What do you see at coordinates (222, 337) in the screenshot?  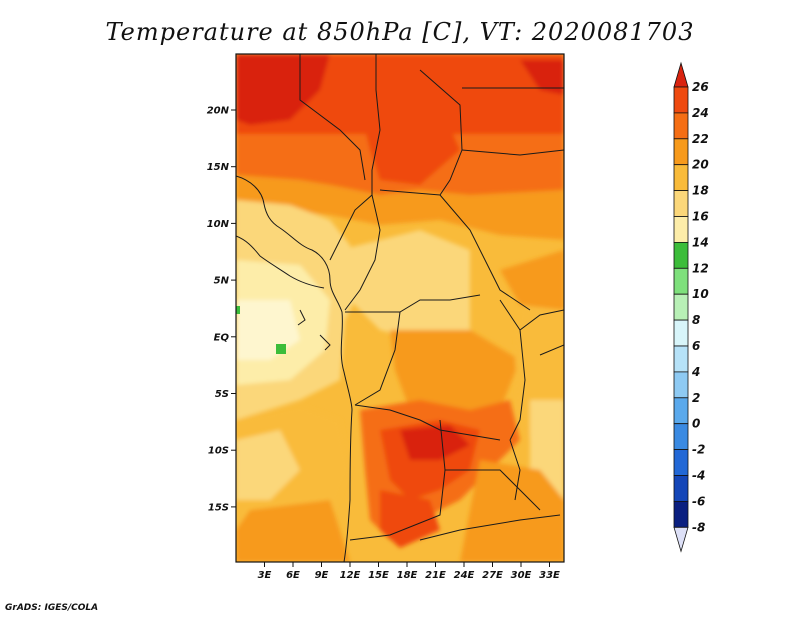 I see `lat-tick-label: EQ` at bounding box center [222, 337].